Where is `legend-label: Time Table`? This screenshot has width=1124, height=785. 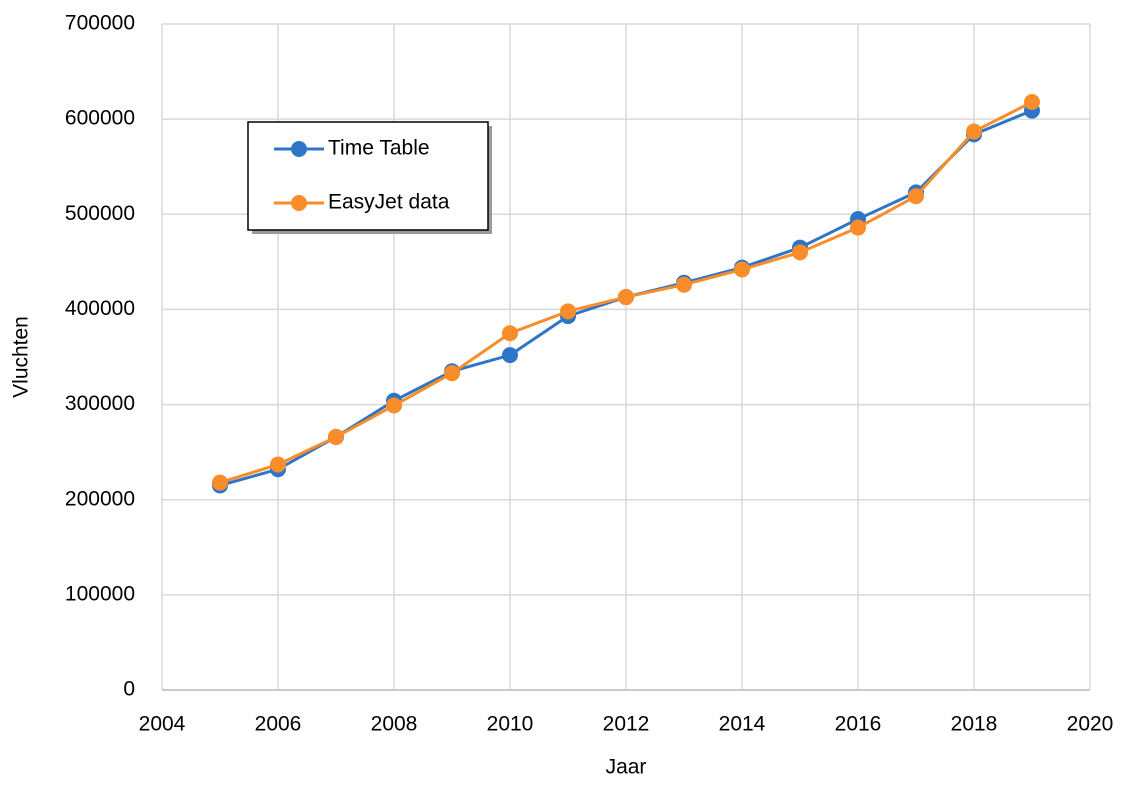
legend-label: Time Table is located at coordinates (379, 148).